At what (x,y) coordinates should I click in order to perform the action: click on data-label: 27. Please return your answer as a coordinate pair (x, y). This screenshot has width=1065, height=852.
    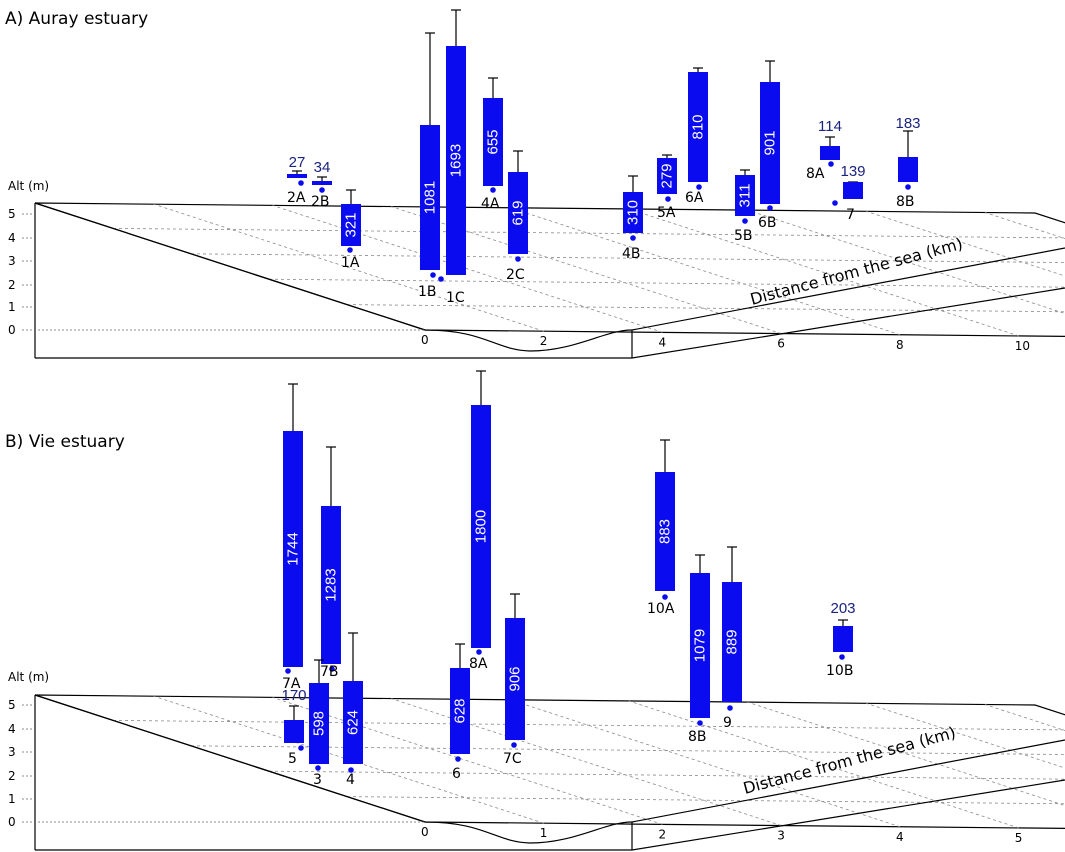
    Looking at the image, I should click on (297, 162).